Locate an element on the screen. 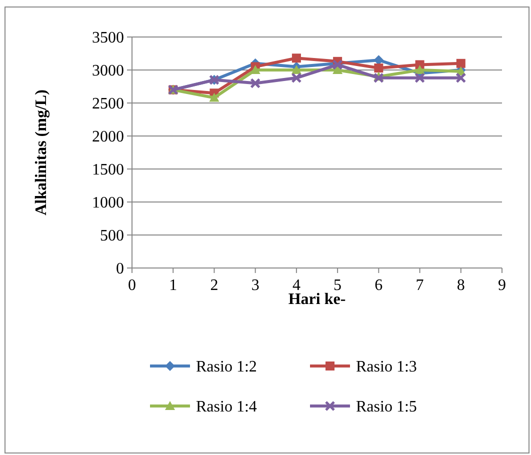 Image resolution: width=531 pixels, height=455 pixels. x-tick-label: 8 is located at coordinates (460, 285).